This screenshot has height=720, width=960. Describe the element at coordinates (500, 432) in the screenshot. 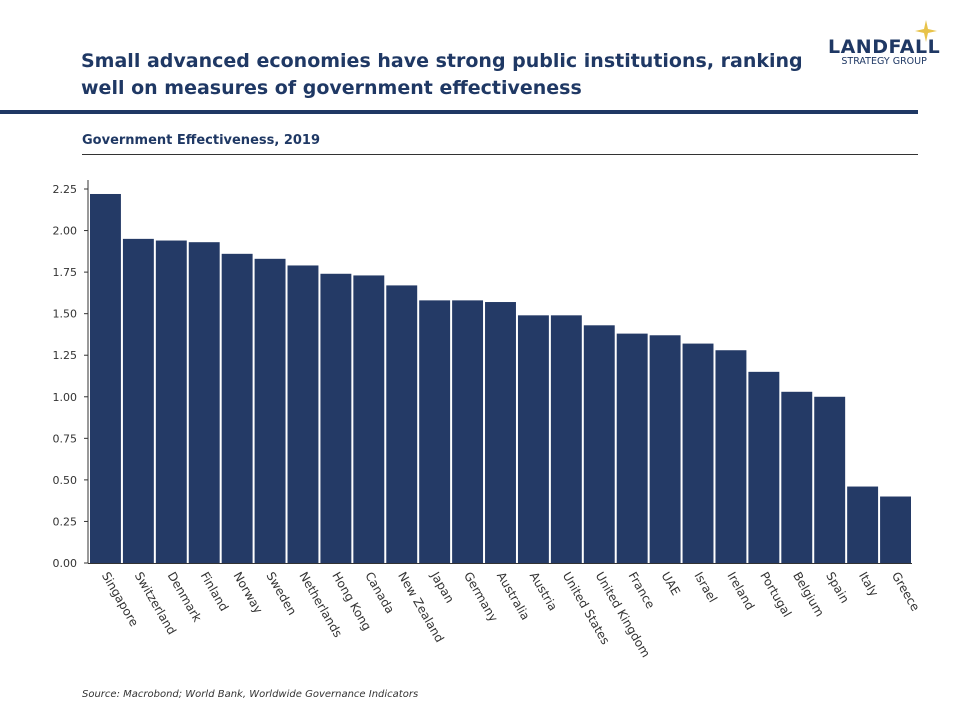

I see `bar-australia` at that location.